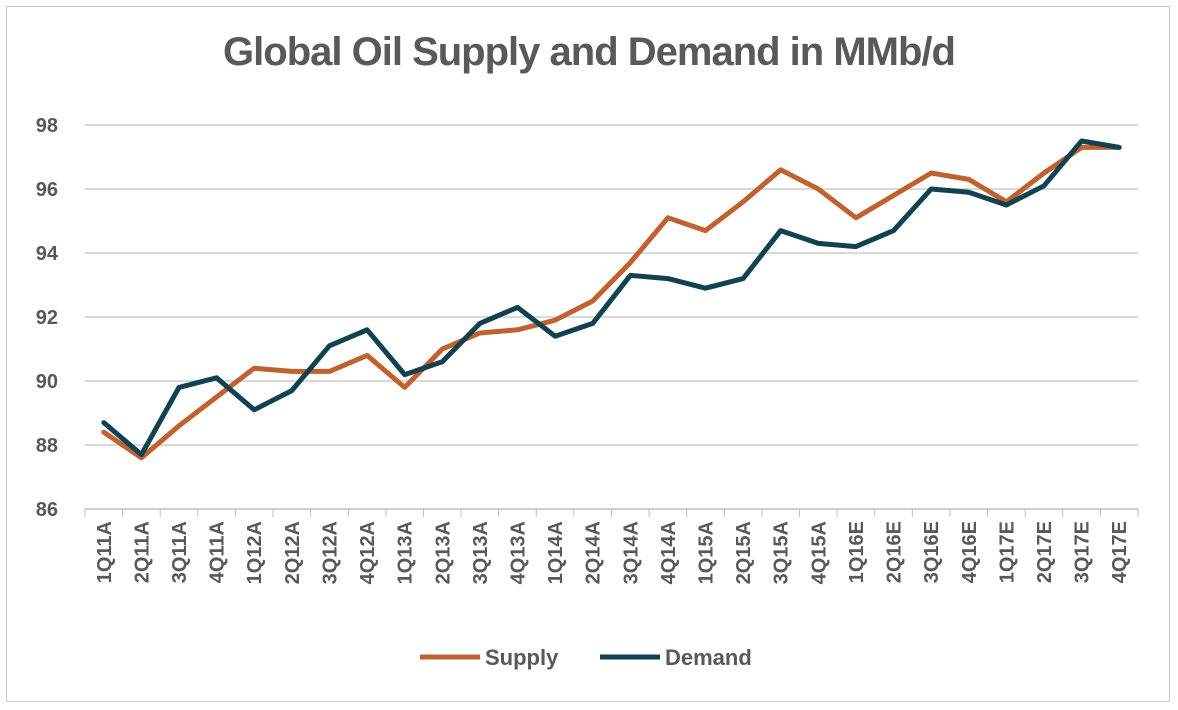  Describe the element at coordinates (631, 552) in the screenshot. I see `x-tick-label: 3Q14A` at that location.